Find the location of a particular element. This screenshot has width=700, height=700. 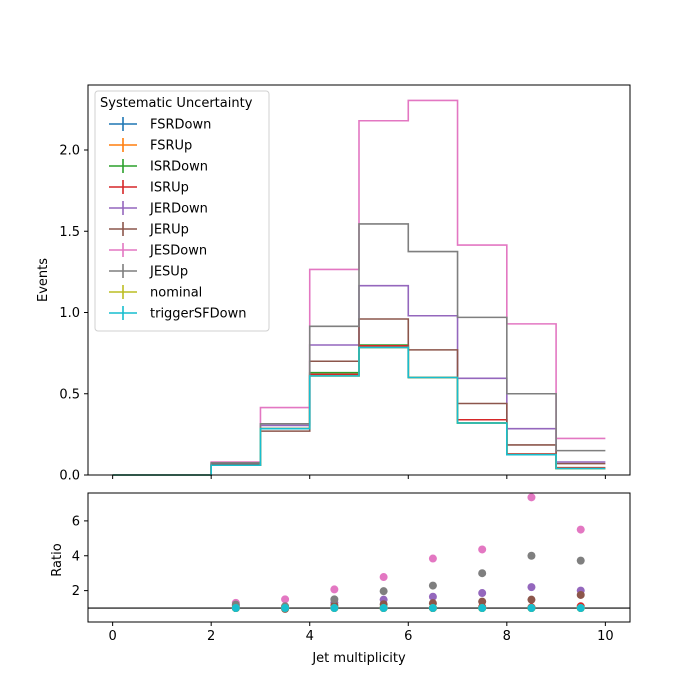

legend-entry-FSRDown: FSRDown is located at coordinates (160, 125).